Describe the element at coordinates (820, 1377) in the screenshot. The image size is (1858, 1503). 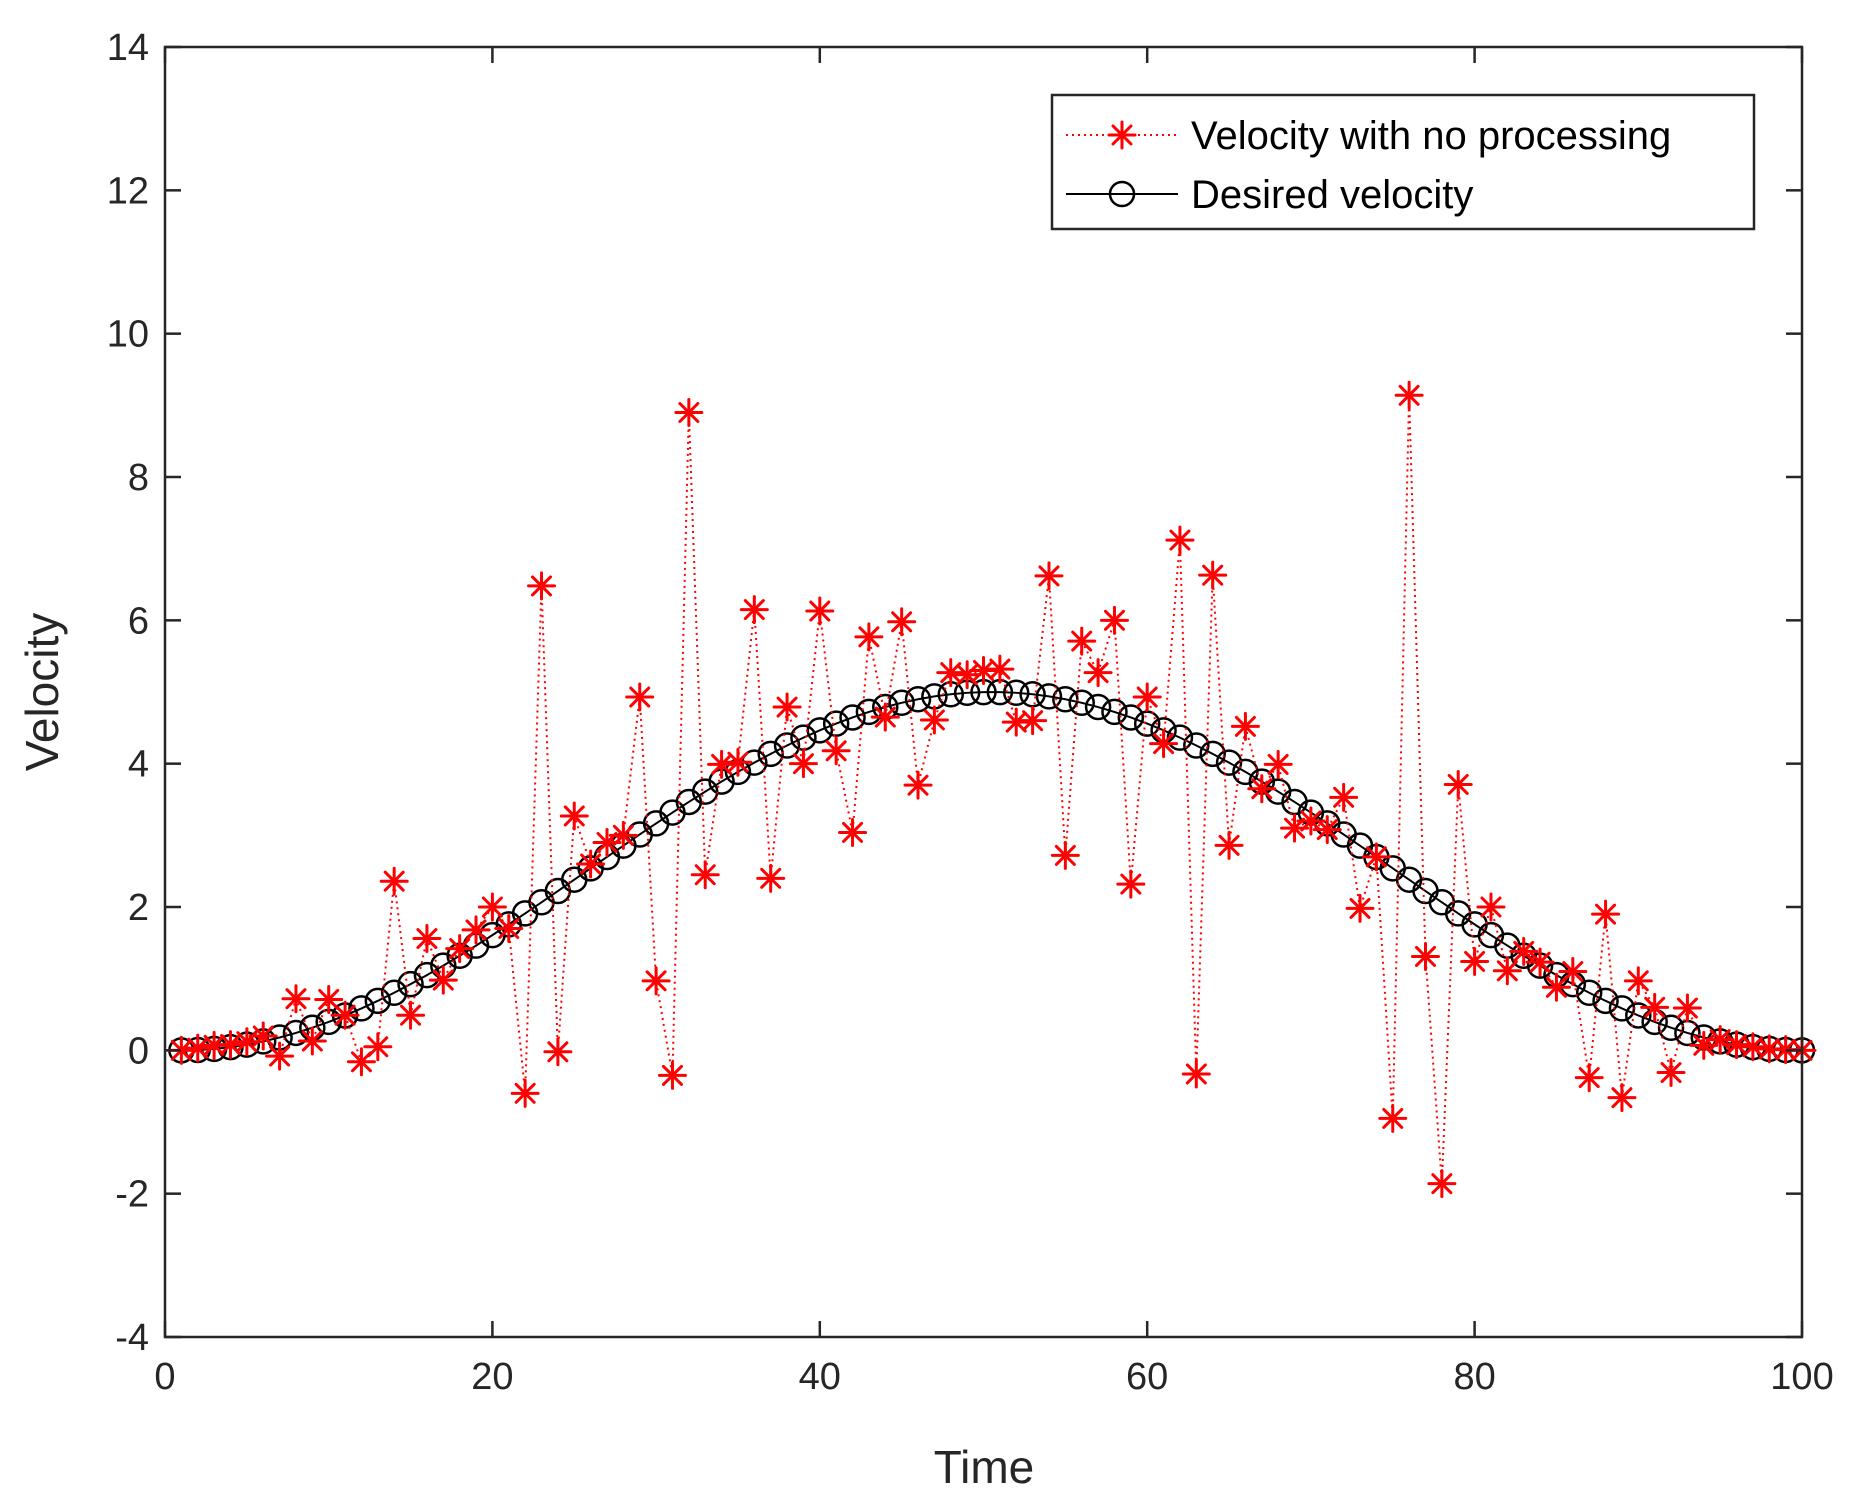
I see `x-tick-label: 40` at that location.